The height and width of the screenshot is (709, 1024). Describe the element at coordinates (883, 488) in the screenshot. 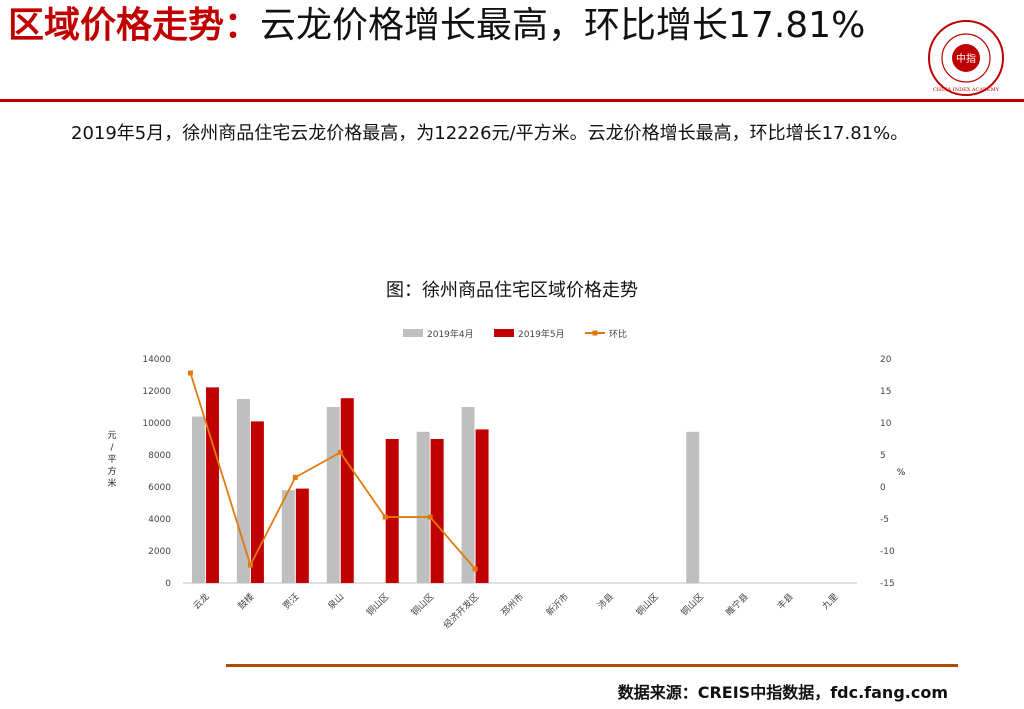

I see `y-right-tick-label: 0` at that location.